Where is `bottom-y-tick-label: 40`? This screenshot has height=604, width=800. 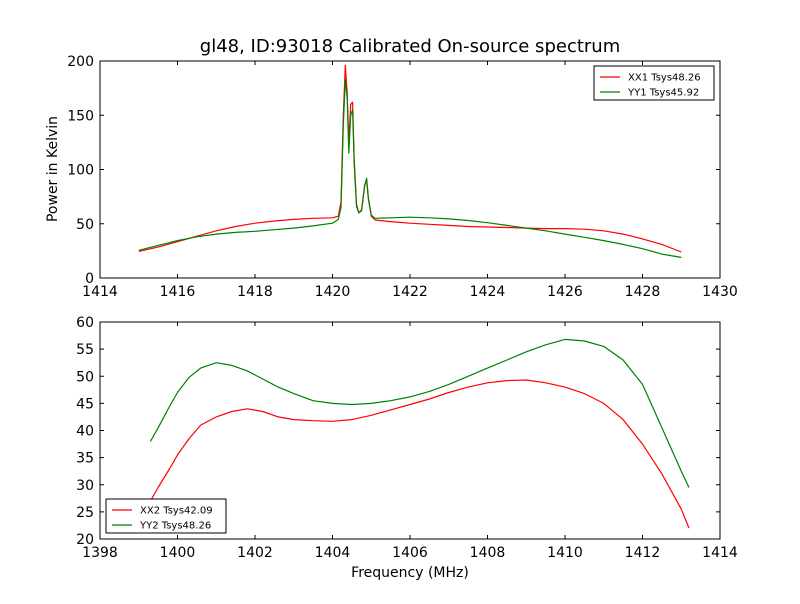
bottom-y-tick-label: 40 is located at coordinates (85, 432).